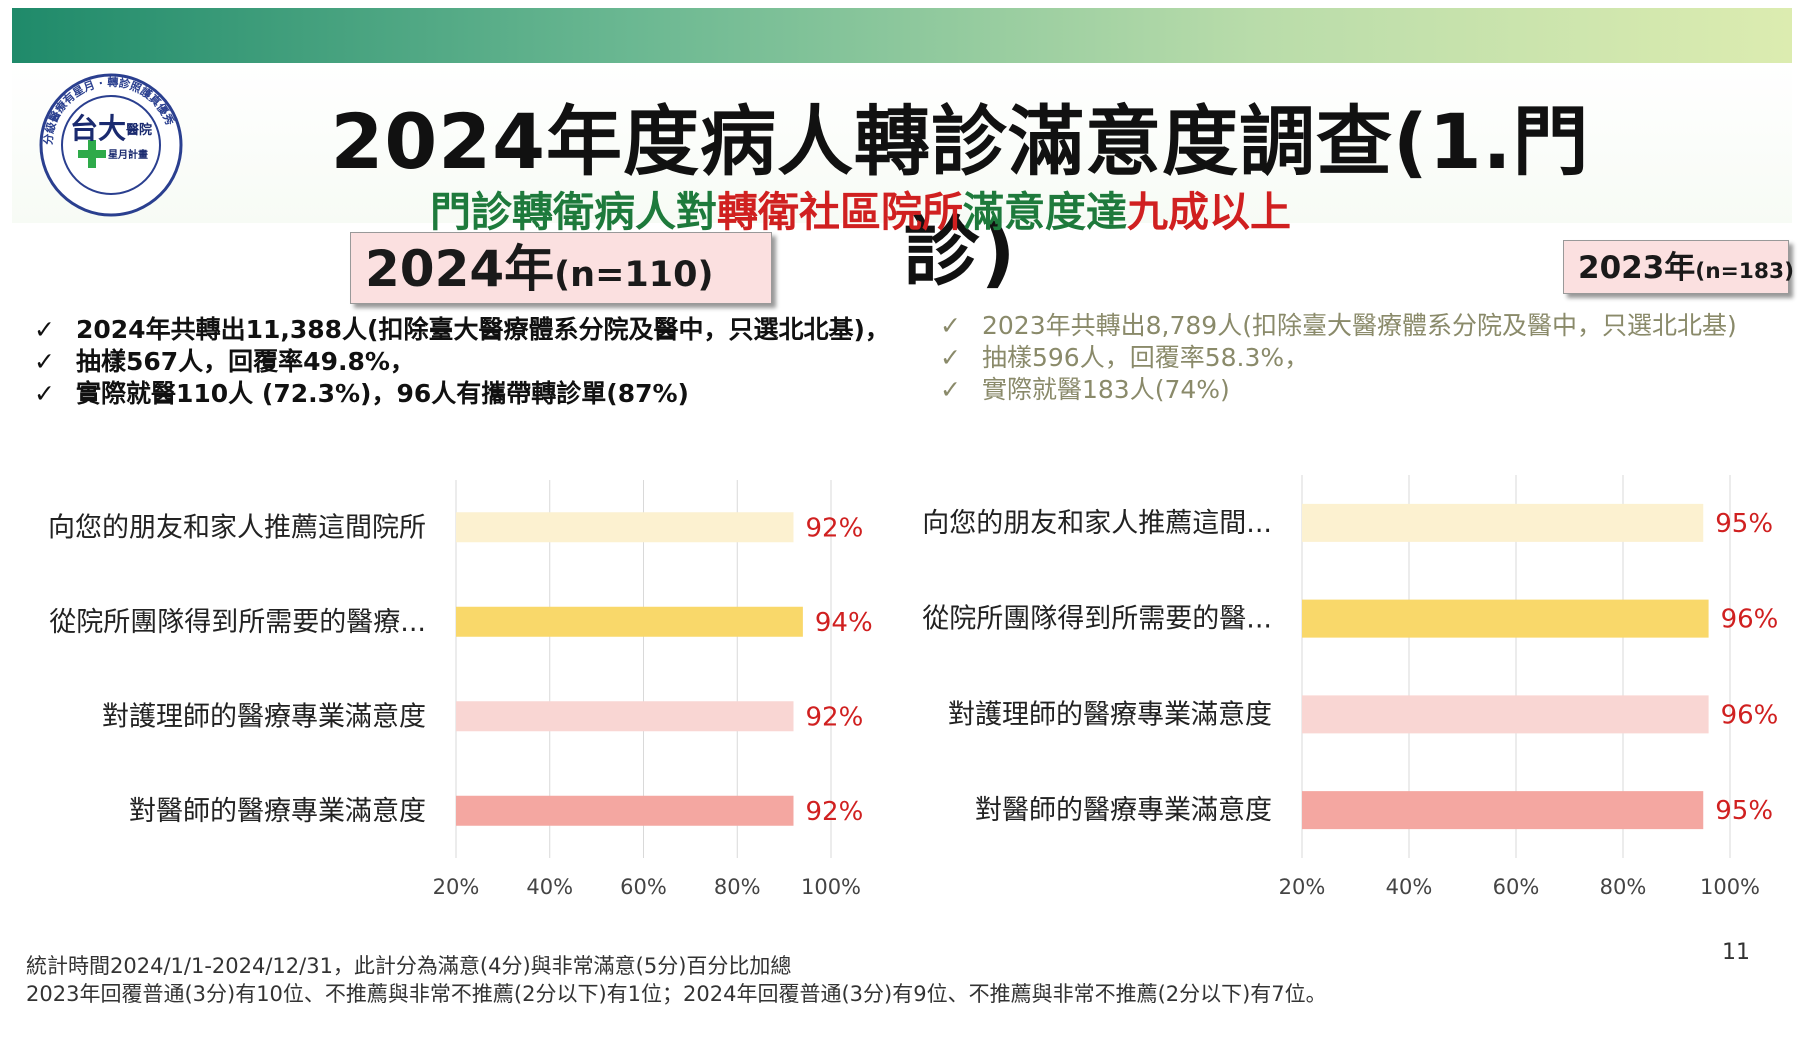 The width and height of the screenshot is (1798, 1060). I want to click on subtitle-part-2: 轉衛社區院所, so click(840, 212).